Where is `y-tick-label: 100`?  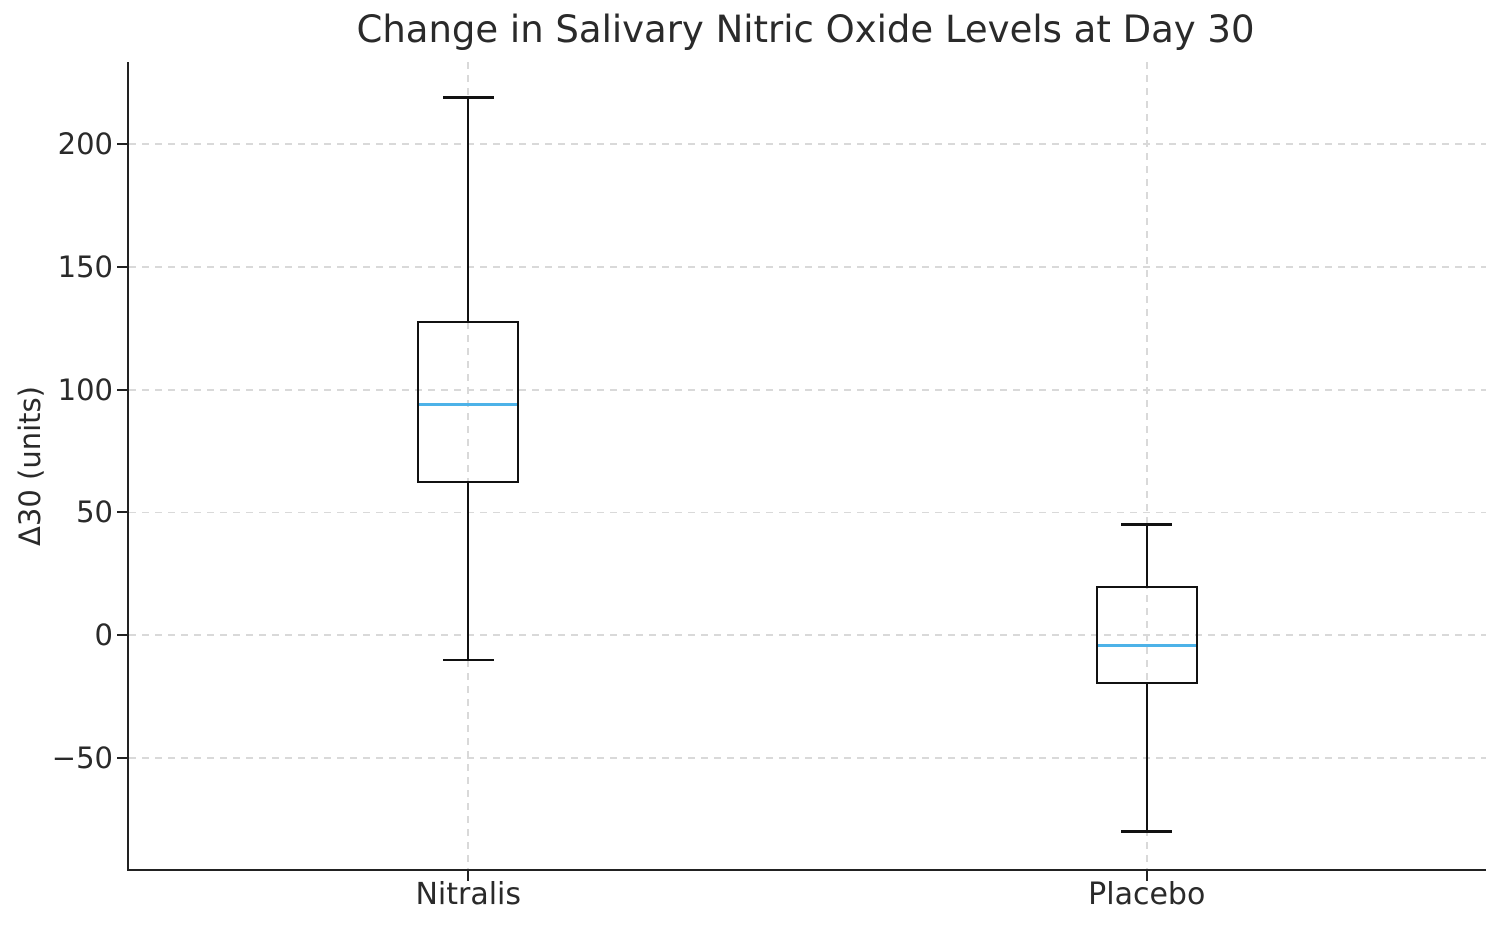
y-tick-label: 100 is located at coordinates (85, 389).